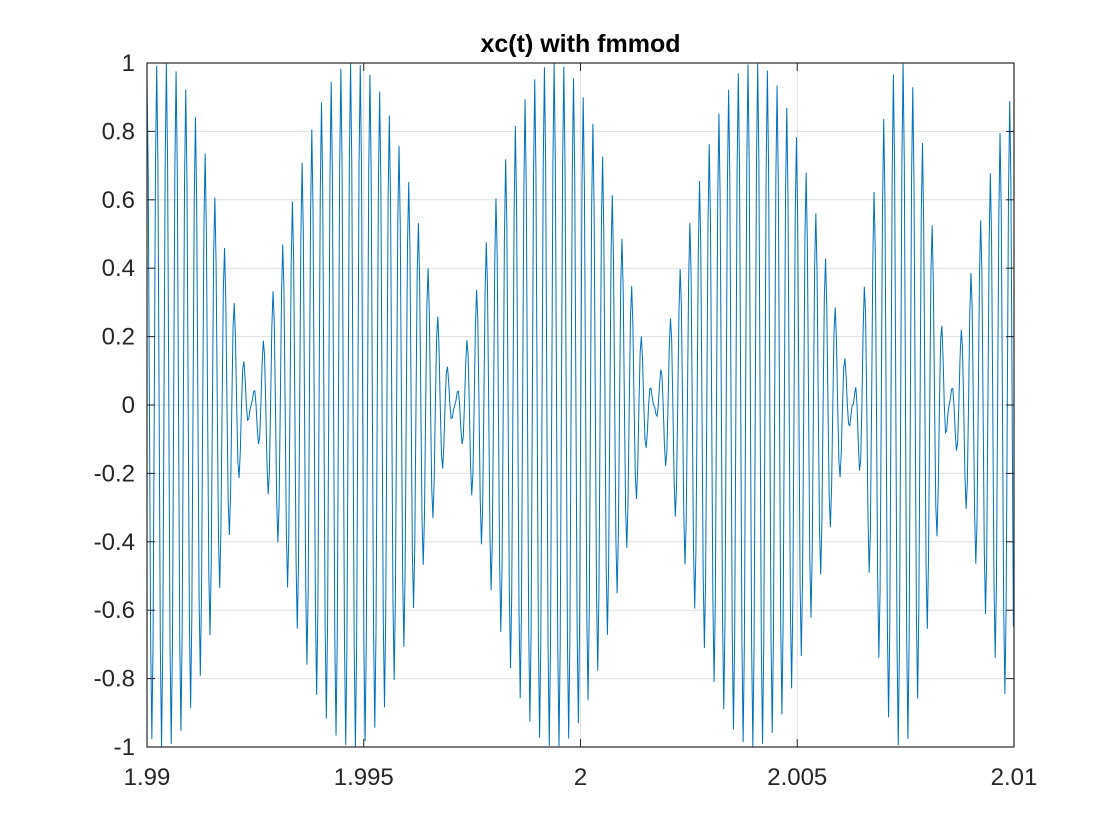 The height and width of the screenshot is (840, 1120). I want to click on y-tick-label: -1, so click(124, 747).